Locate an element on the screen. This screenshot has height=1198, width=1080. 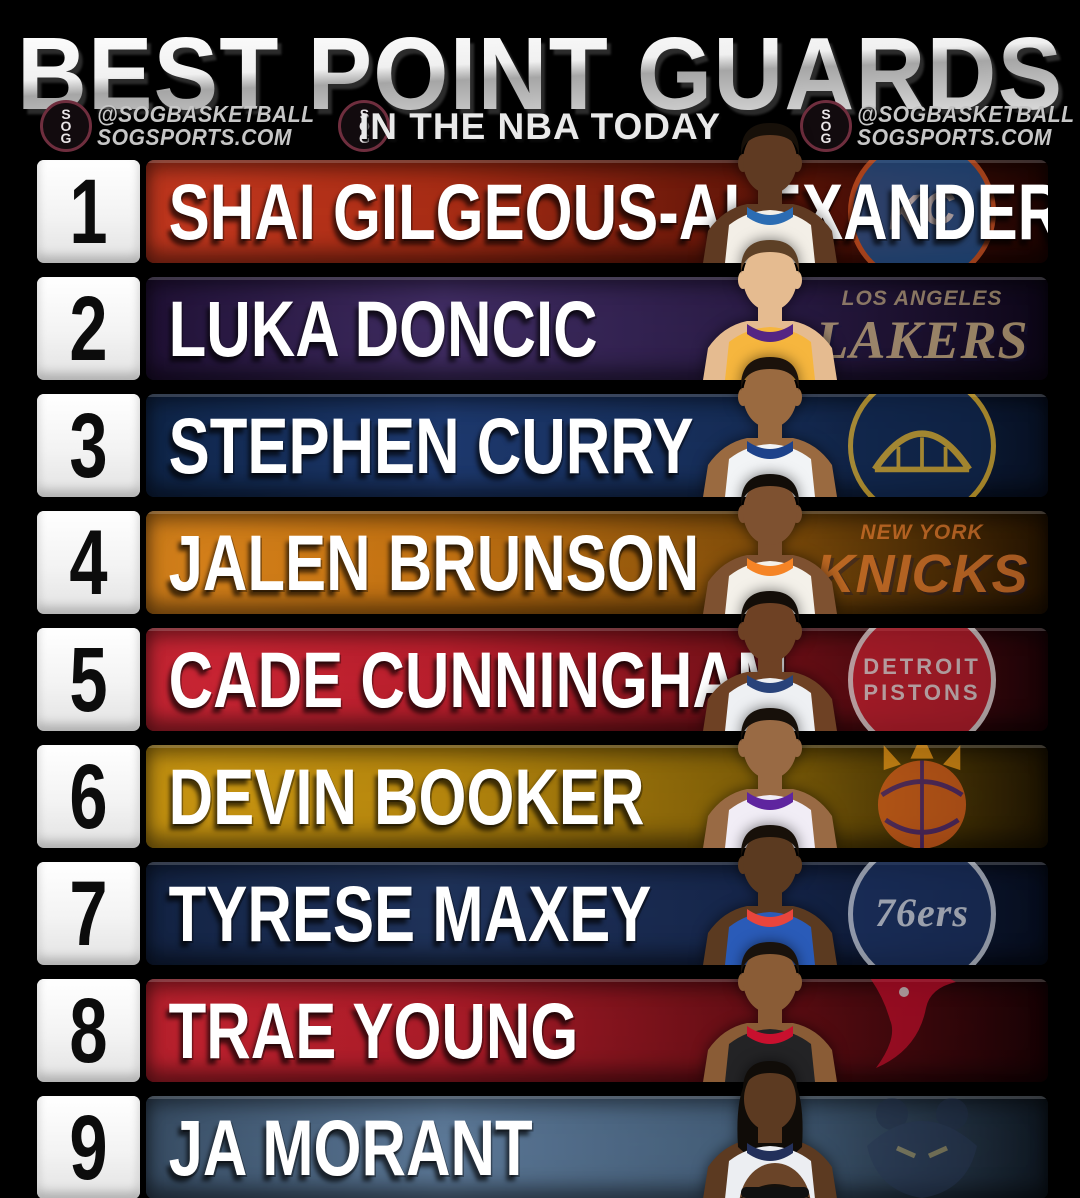
player-photo-shai-gilgeous-alexander is located at coordinates (770, 187).